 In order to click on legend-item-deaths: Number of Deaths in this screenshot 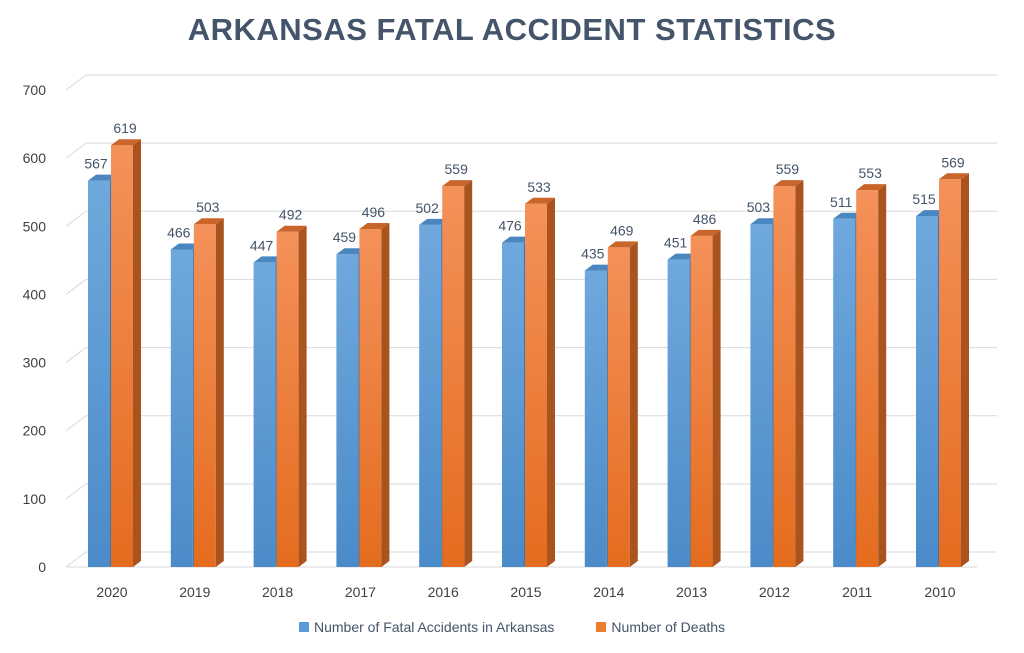, I will do `click(660, 627)`.